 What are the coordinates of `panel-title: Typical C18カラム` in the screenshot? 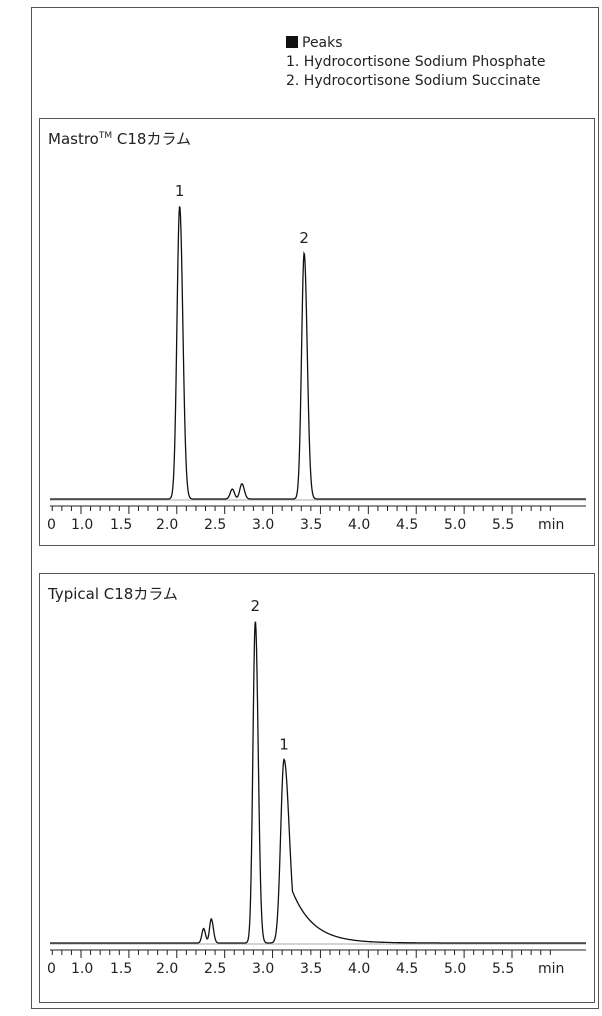 It's located at (113, 594).